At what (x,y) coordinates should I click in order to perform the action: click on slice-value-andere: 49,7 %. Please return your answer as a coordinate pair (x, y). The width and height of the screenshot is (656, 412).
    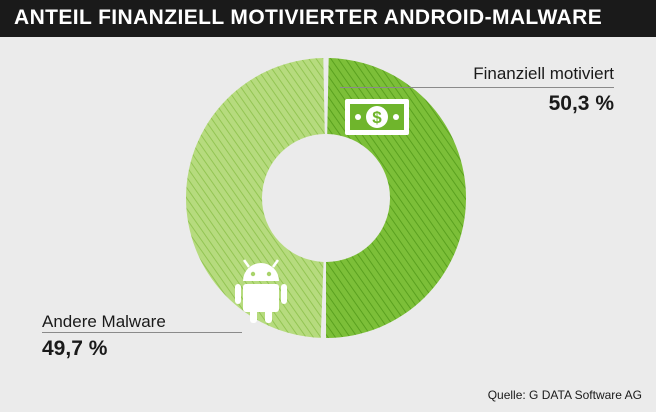
    Looking at the image, I should click on (75, 348).